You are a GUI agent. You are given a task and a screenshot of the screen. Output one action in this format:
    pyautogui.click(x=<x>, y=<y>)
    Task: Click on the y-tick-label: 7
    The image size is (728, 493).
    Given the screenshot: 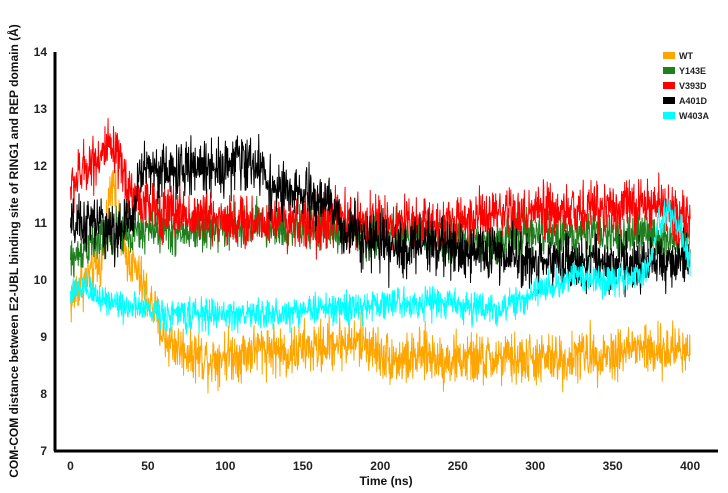 What is the action you would take?
    pyautogui.click(x=43, y=451)
    